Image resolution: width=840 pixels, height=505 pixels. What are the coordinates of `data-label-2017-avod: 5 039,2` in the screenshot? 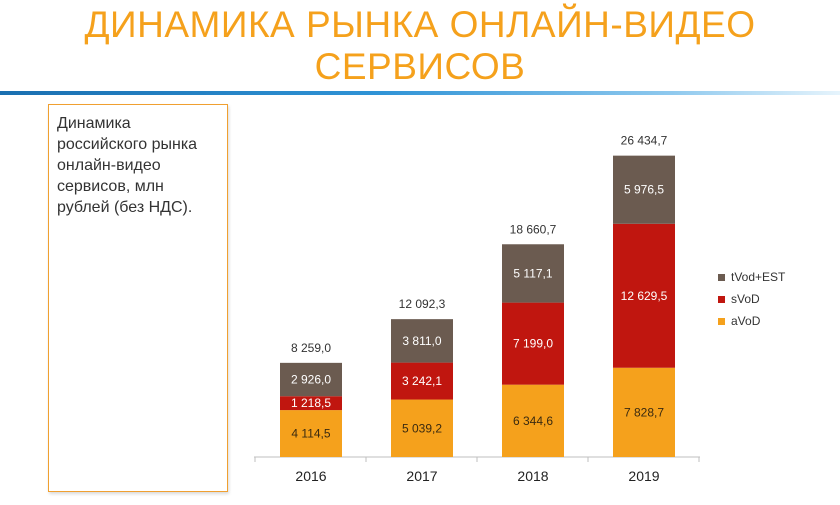 It's located at (422, 428).